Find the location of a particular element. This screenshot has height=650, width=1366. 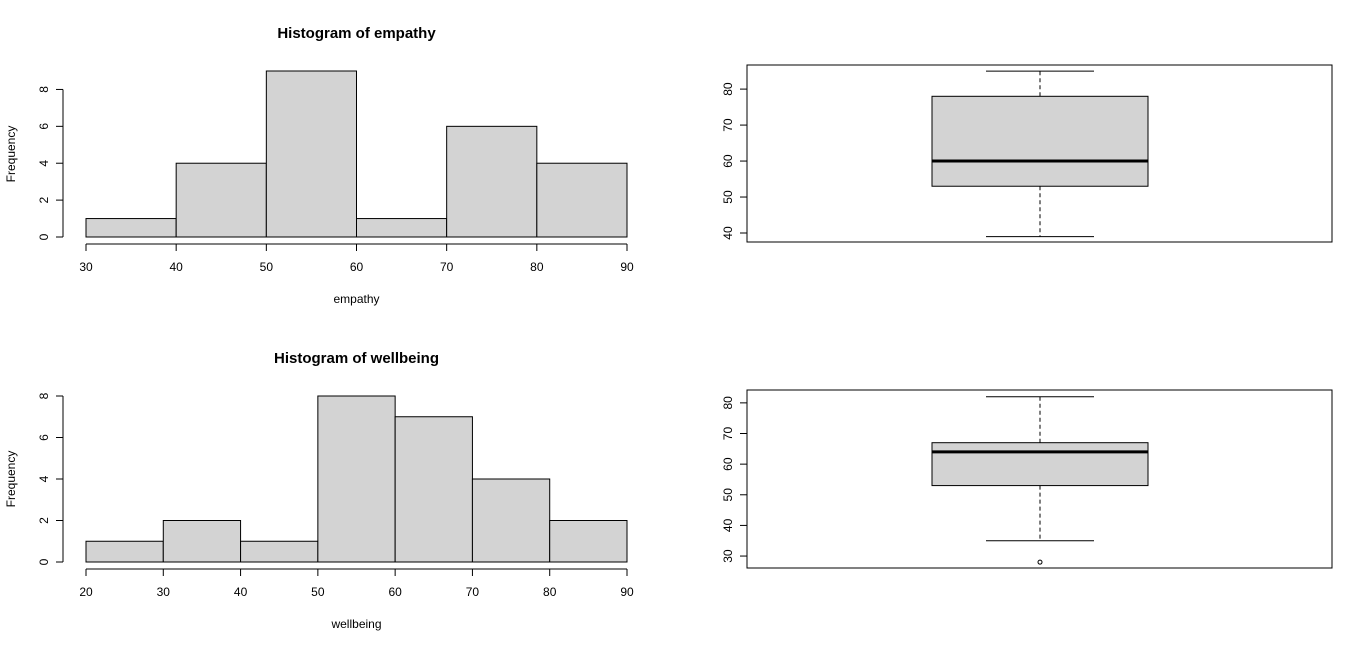

x-axis-label: empathy is located at coordinates (356, 299).